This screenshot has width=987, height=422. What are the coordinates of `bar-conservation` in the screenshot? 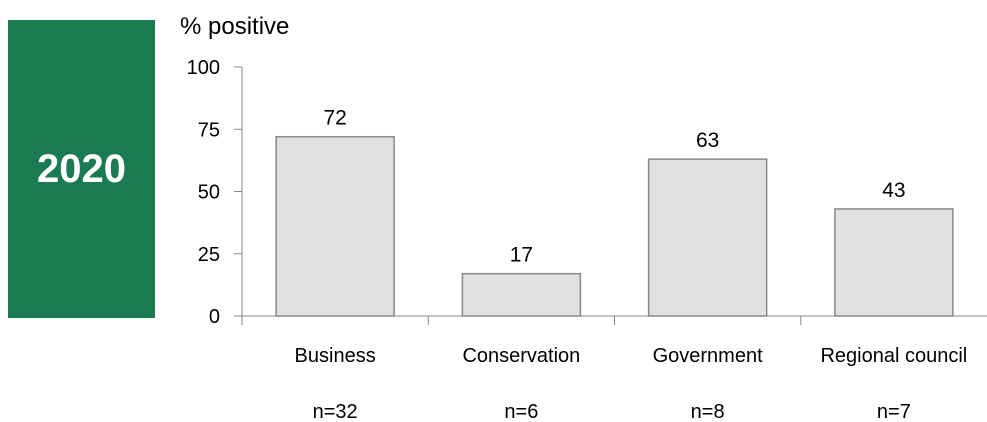 It's located at (521, 294).